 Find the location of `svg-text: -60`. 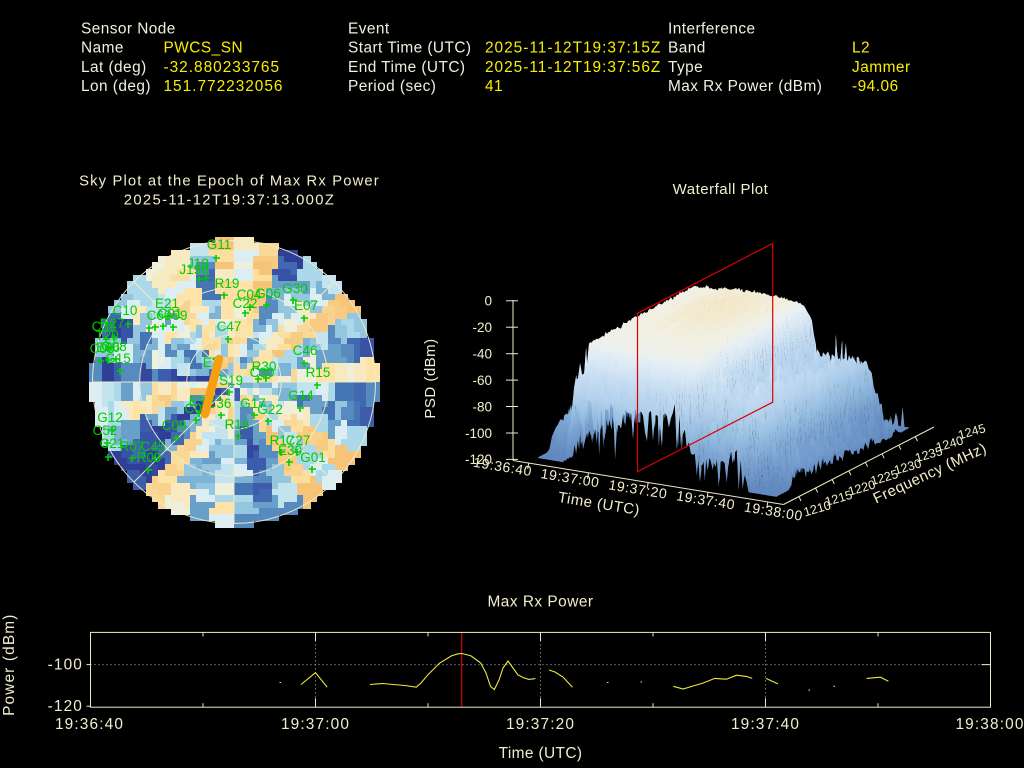

svg-text: -60 is located at coordinates (482, 380).